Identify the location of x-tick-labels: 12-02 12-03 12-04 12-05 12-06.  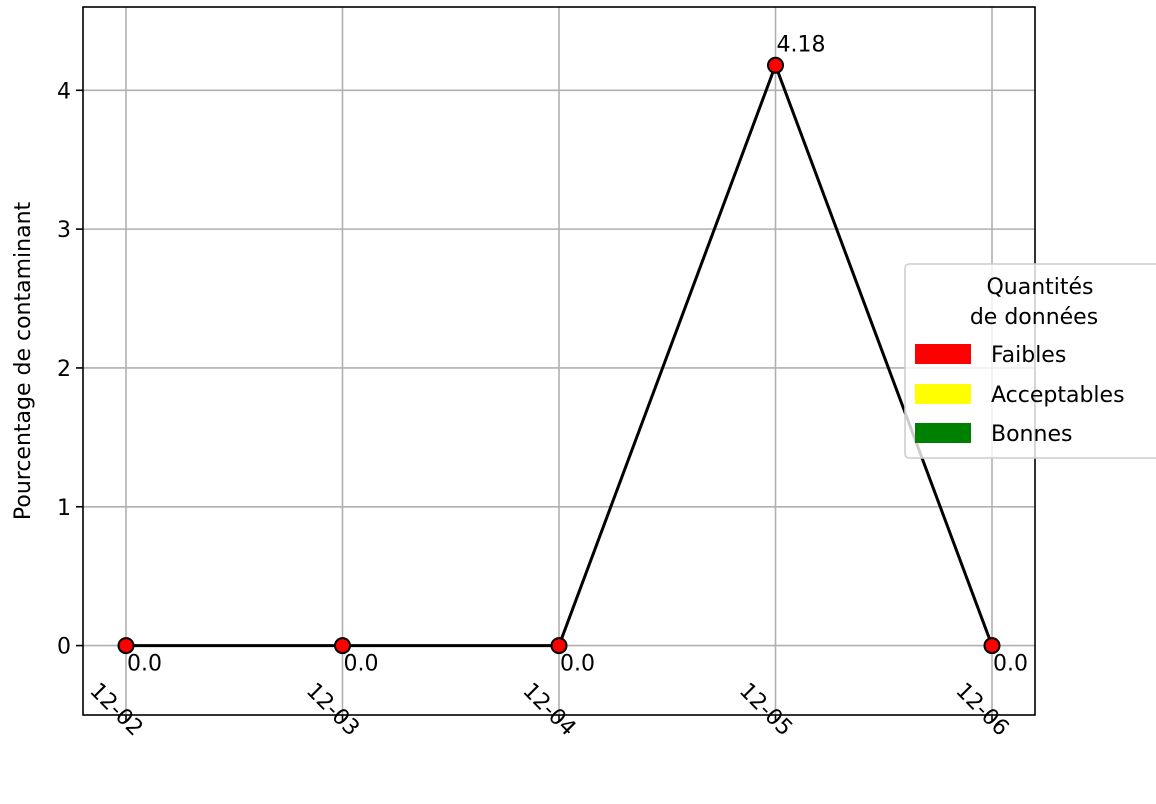
(549, 709).